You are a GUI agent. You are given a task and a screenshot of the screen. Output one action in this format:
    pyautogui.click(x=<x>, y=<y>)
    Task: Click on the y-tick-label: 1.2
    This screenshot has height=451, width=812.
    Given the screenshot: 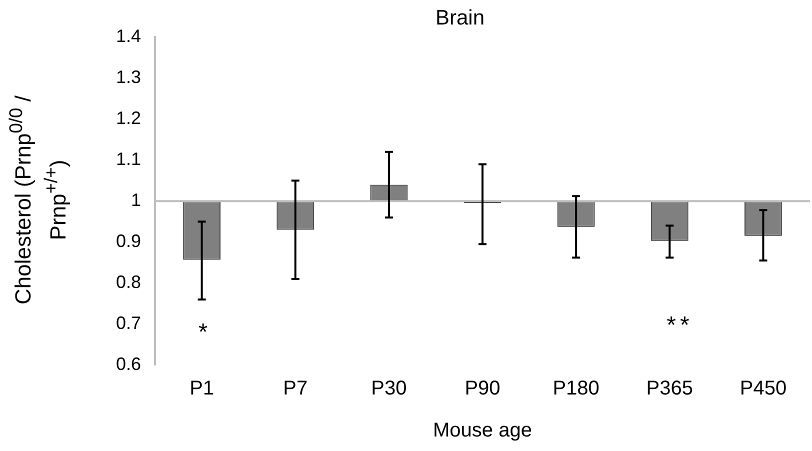 What is the action you would take?
    pyautogui.click(x=129, y=118)
    